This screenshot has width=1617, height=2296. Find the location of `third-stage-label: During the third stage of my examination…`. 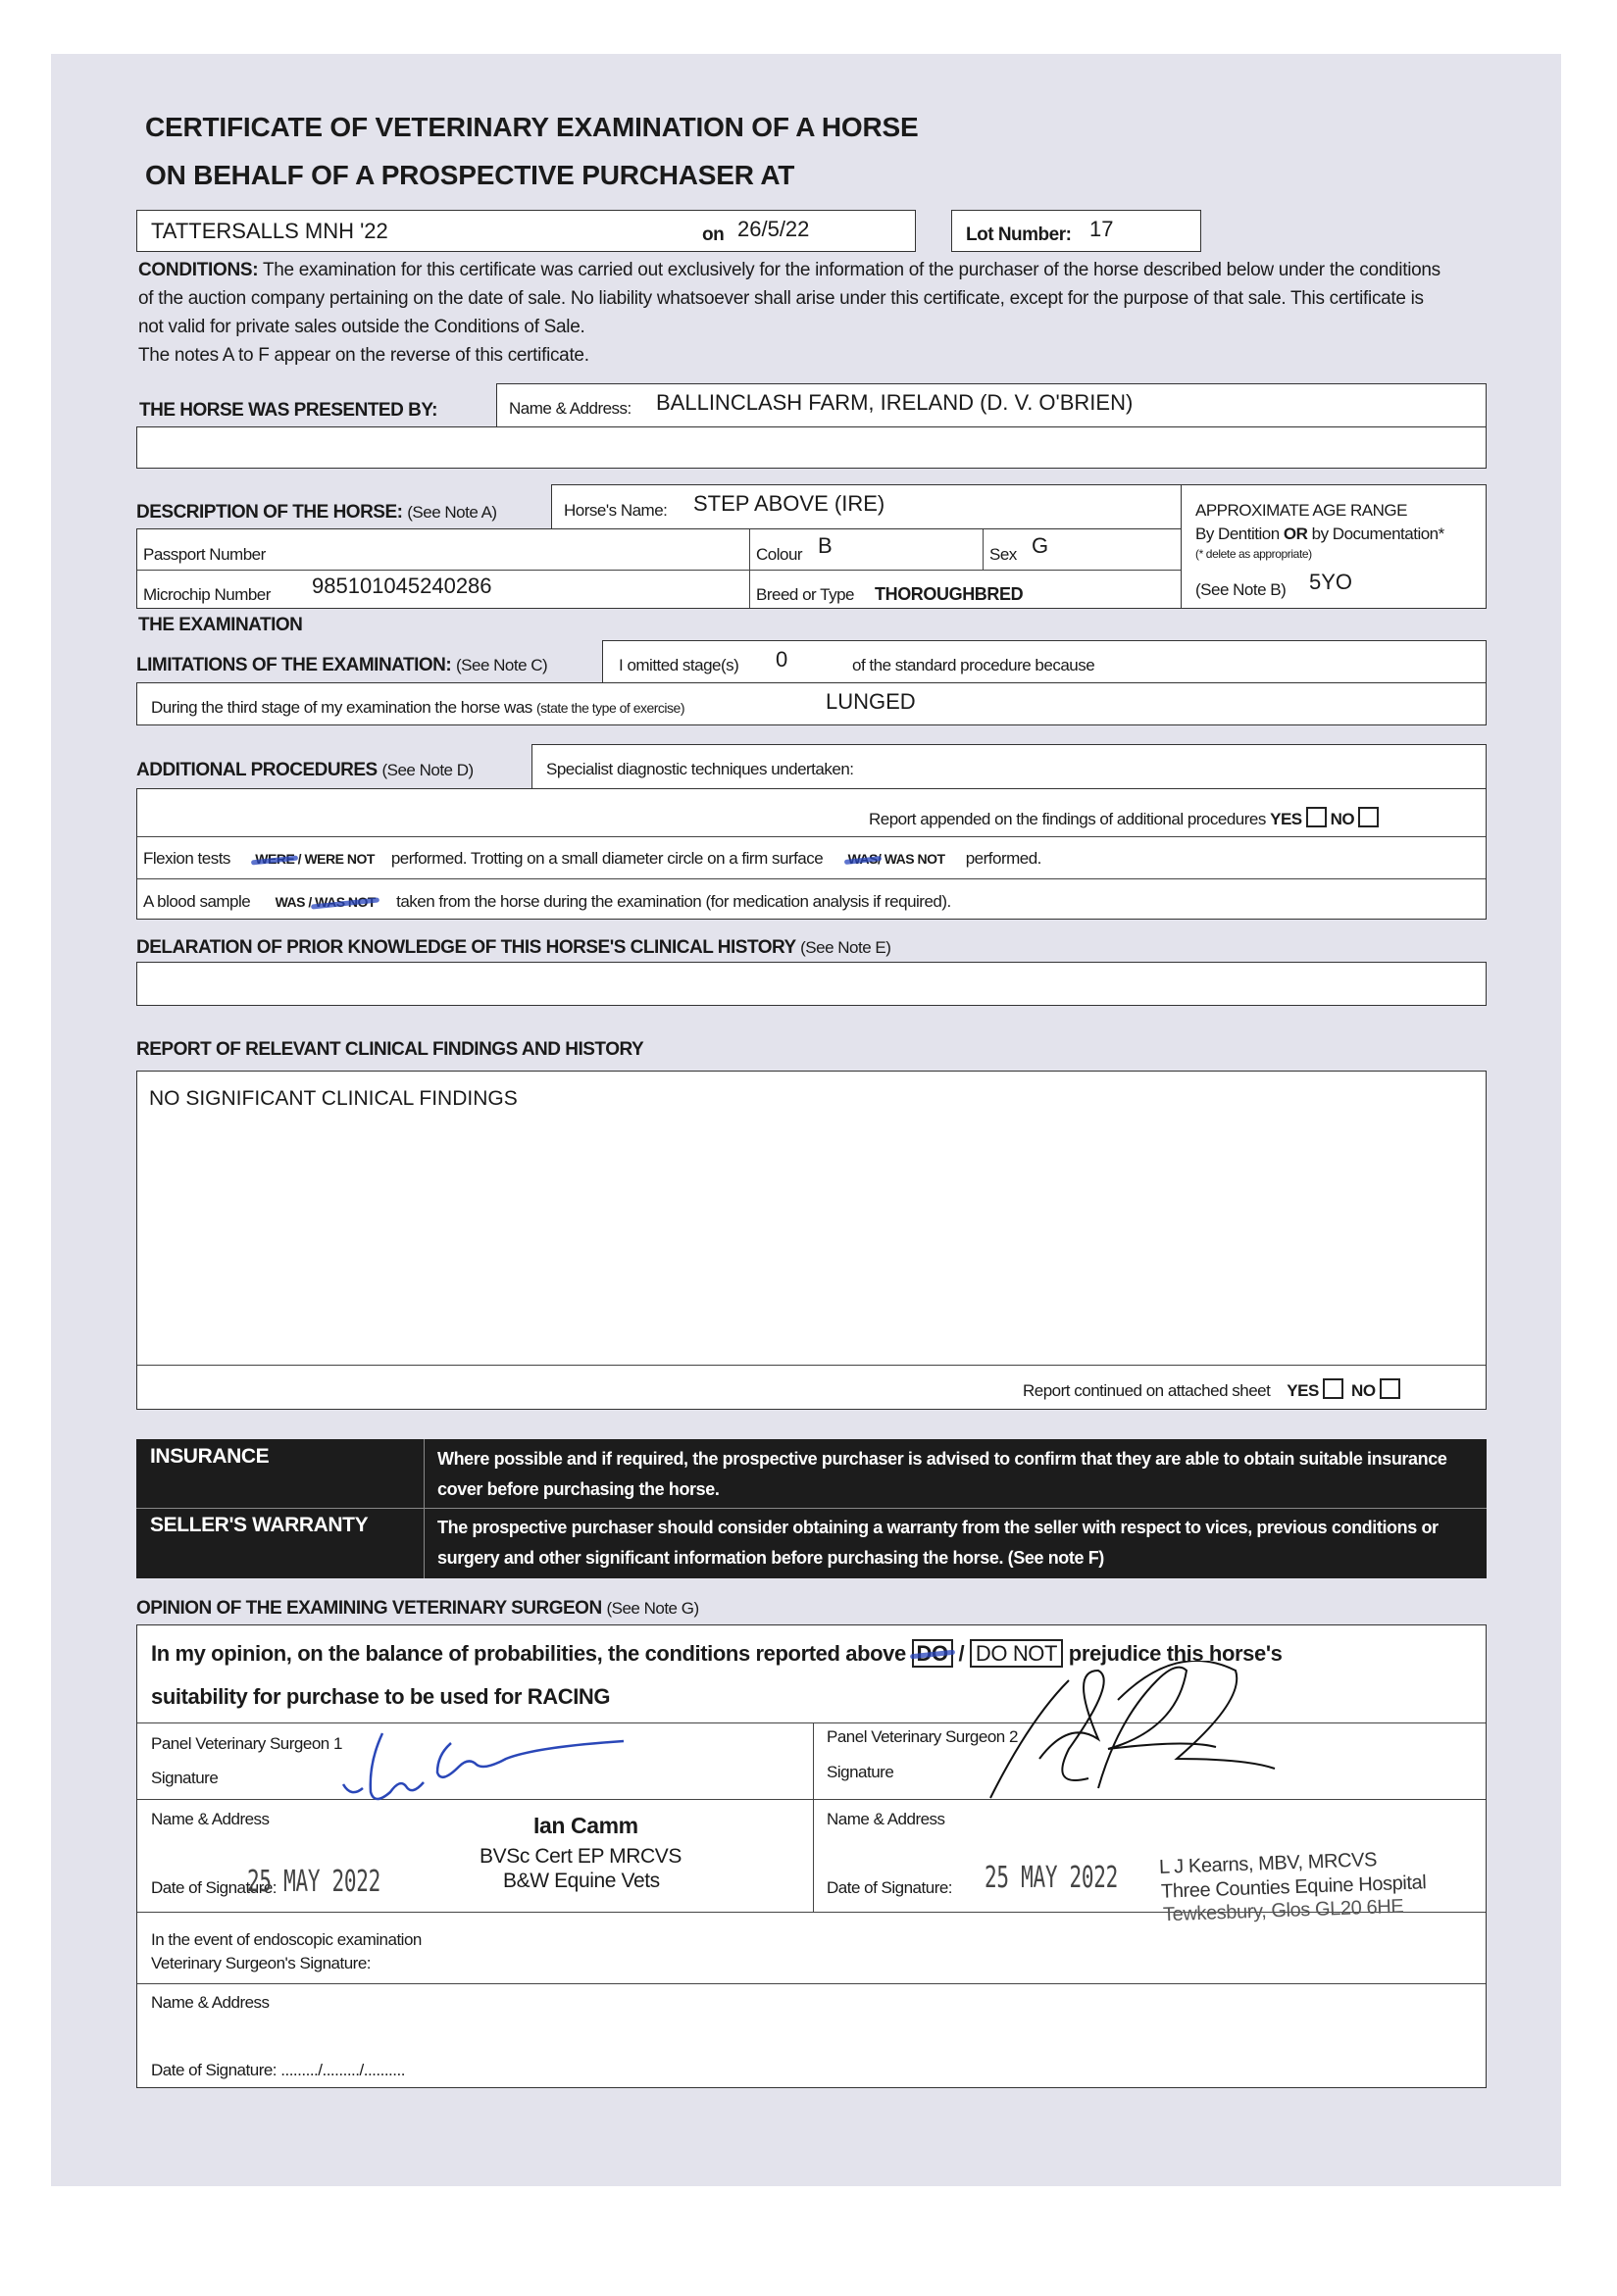

third-stage-label: During the third stage of my examination… is located at coordinates (417, 707).